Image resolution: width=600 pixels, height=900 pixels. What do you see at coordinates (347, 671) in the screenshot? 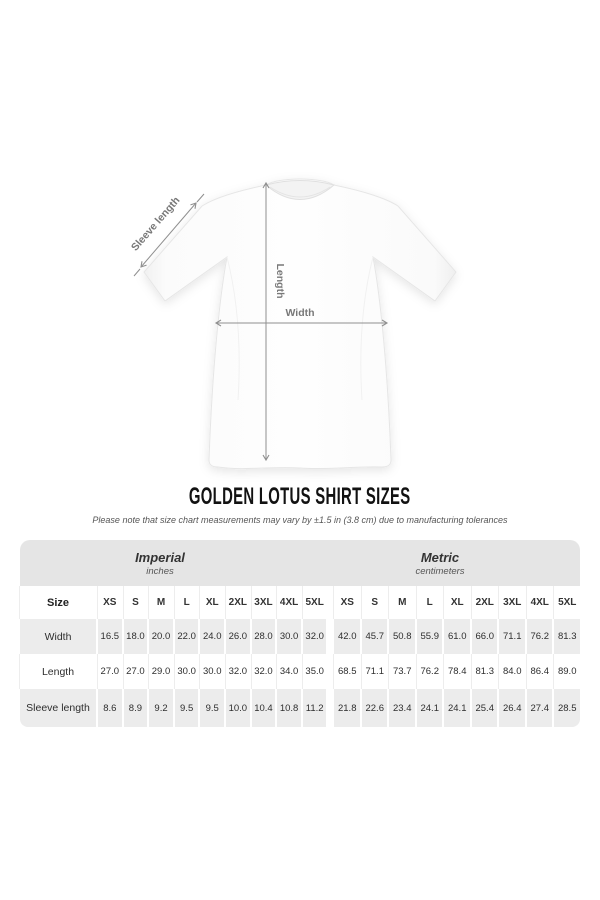
I see `table-cell: 68.5` at bounding box center [347, 671].